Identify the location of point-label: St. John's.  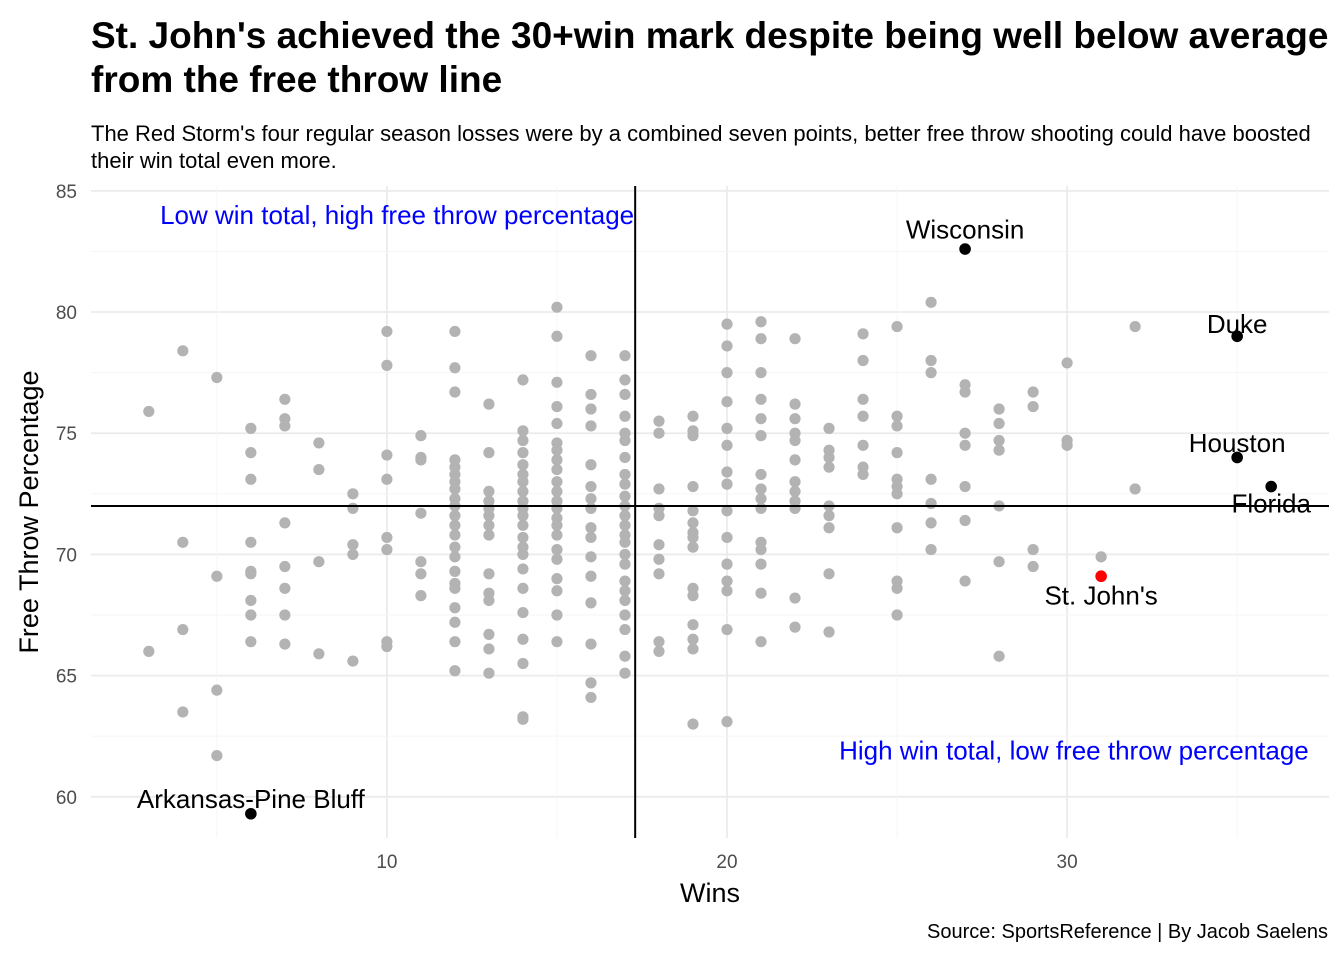
(1100, 596).